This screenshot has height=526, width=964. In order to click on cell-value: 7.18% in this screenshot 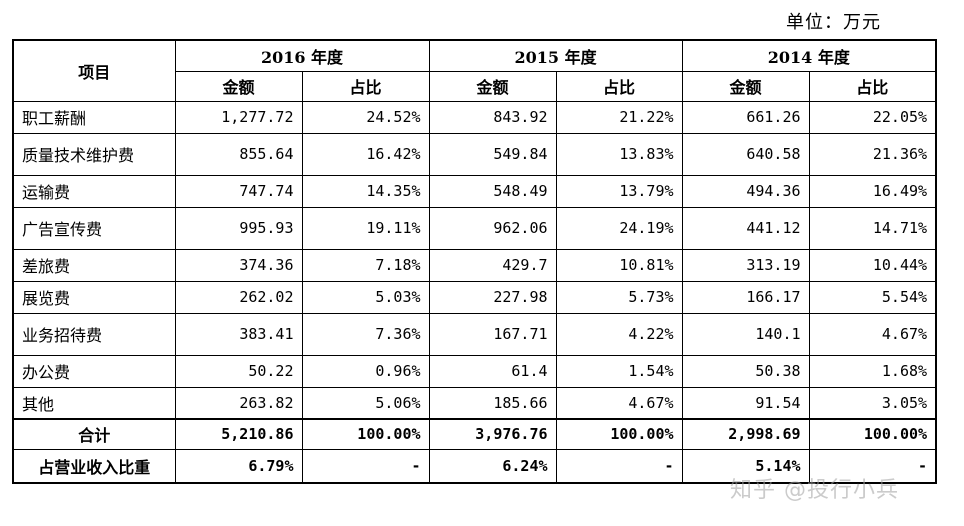, I will do `click(365, 265)`.